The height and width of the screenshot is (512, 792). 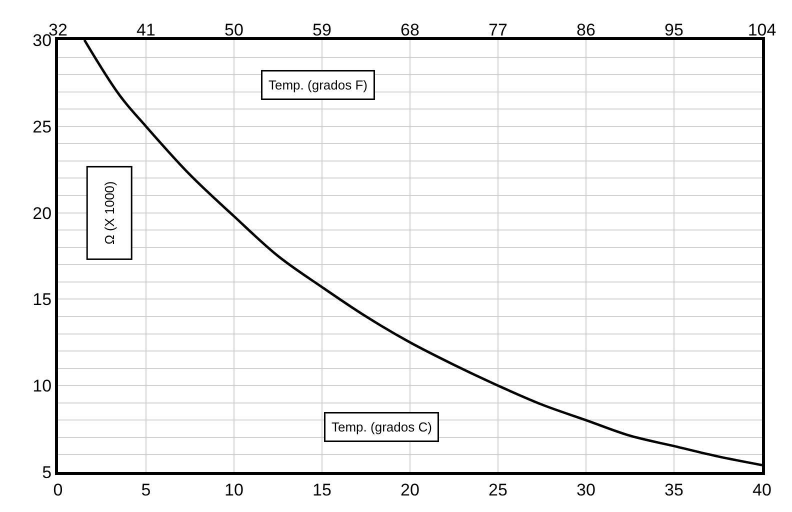 I want to click on x2-tick-label: 86, so click(x=586, y=30).